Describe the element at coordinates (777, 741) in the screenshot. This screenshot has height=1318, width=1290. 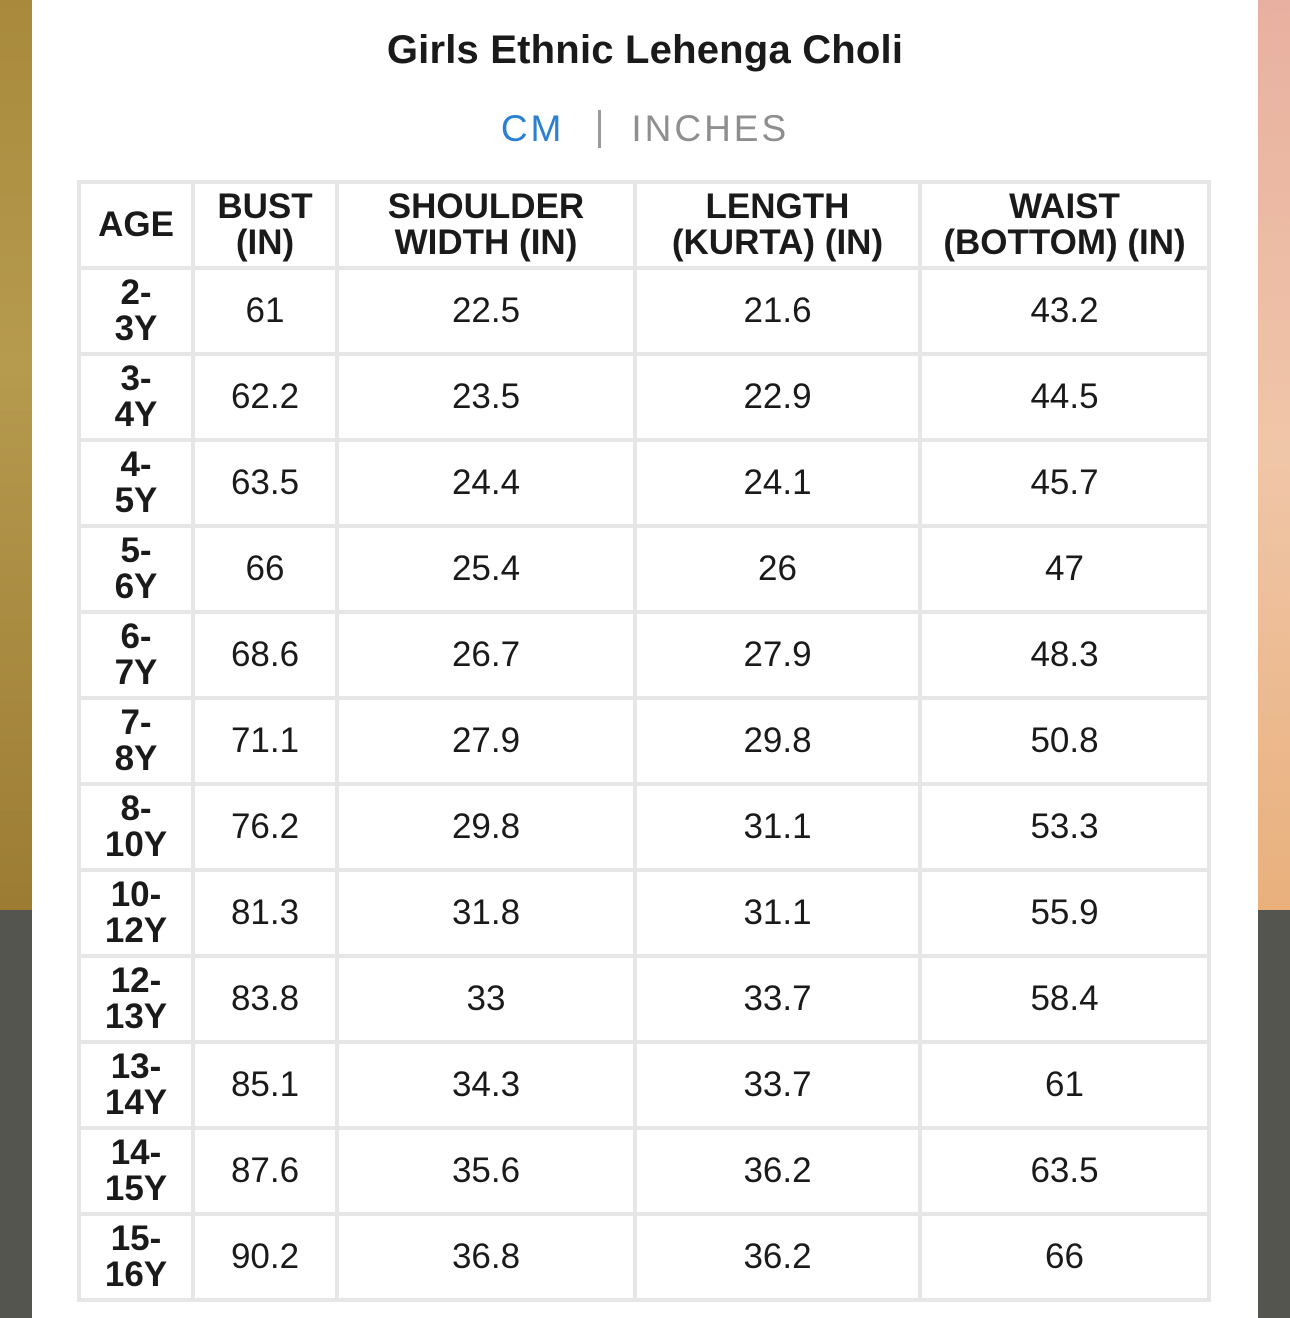
I see `length-cell: 29.8` at that location.